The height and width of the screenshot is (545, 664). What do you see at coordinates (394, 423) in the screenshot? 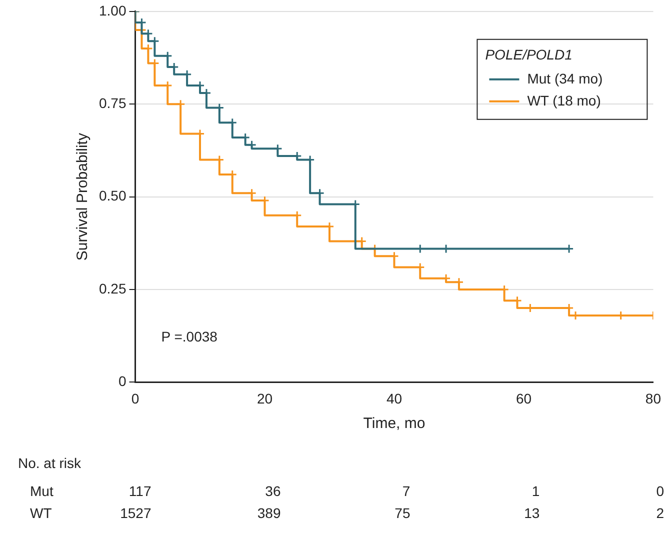
I see `x-axis-title: Time, mo` at bounding box center [394, 423].